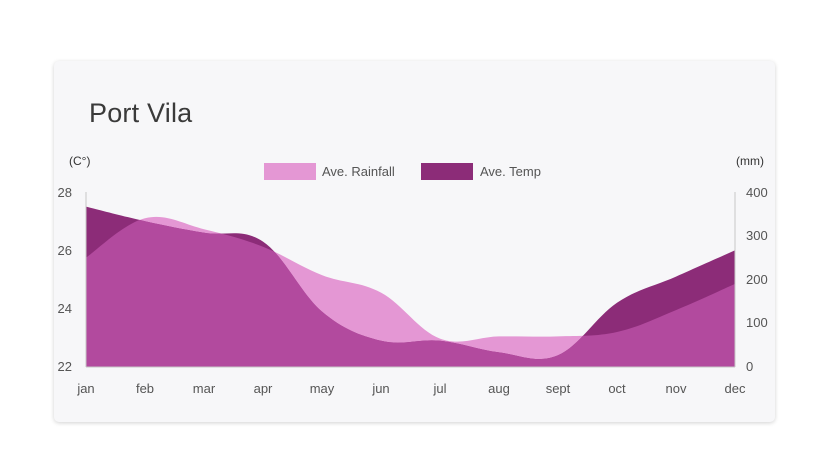  What do you see at coordinates (439, 388) in the screenshot?
I see `x-tick-label: jul` at bounding box center [439, 388].